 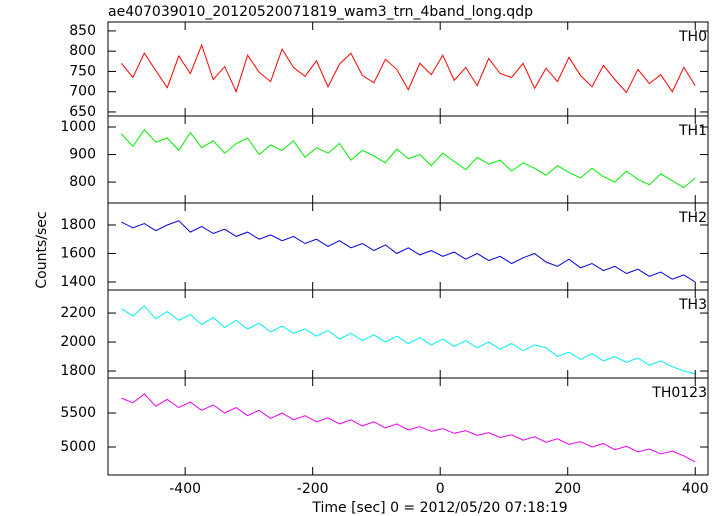 I want to click on panel-label: TH3, so click(x=692, y=305).